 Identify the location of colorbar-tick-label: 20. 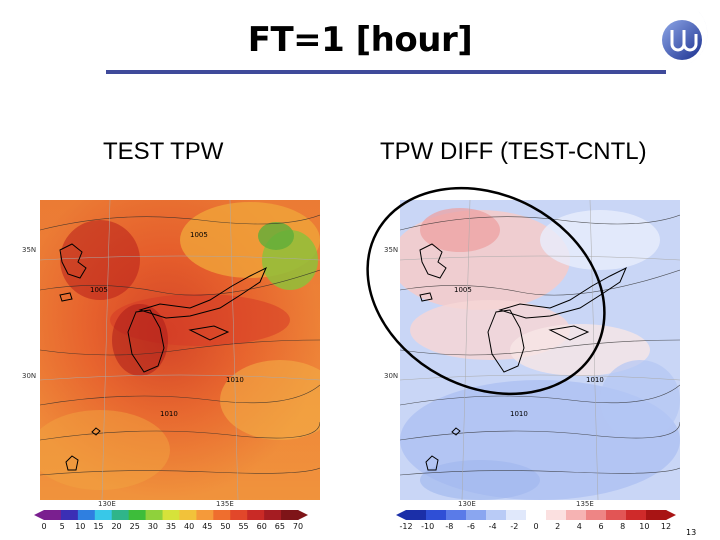
(116, 526).